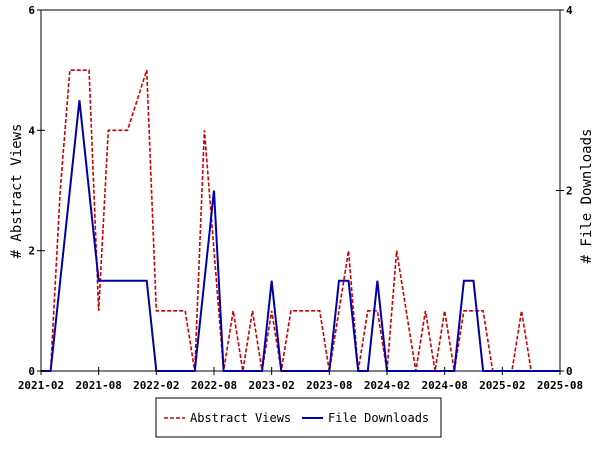  What do you see at coordinates (31, 10) in the screenshot?
I see `y-left-tick-label: 6` at bounding box center [31, 10].